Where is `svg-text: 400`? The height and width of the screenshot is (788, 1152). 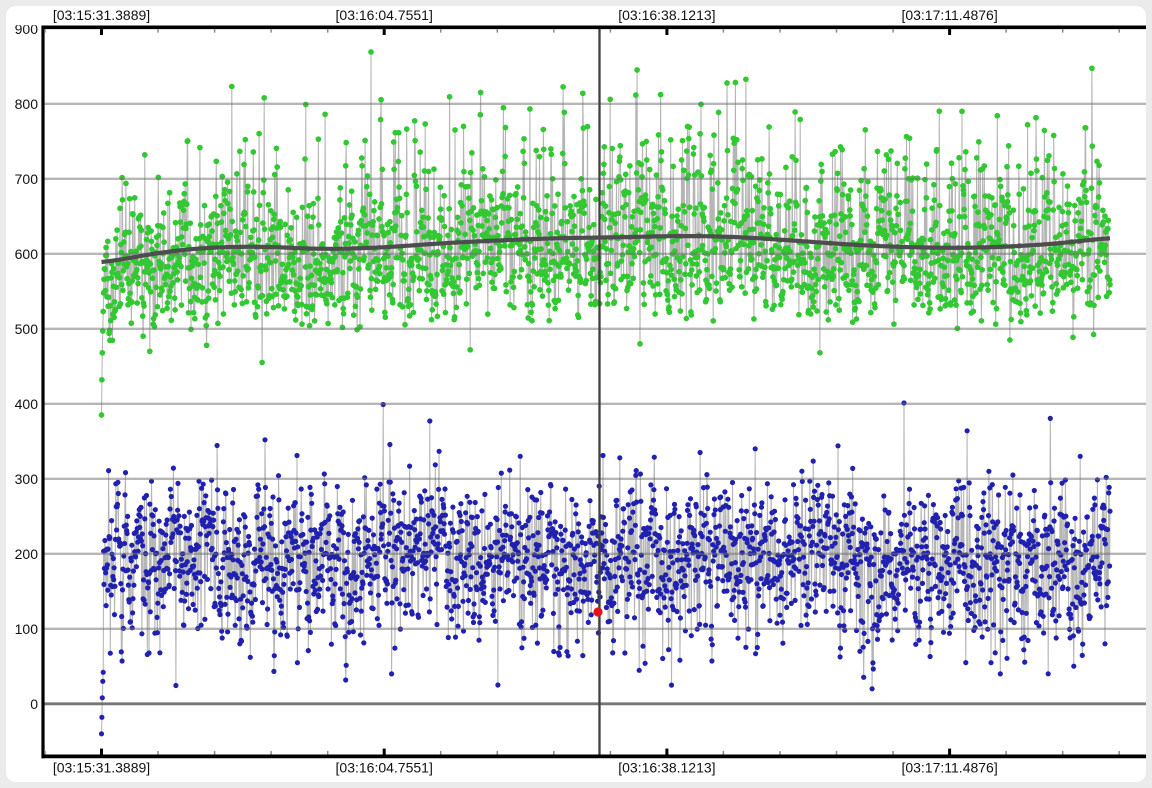 svg-text: 400 is located at coordinates (27, 404).